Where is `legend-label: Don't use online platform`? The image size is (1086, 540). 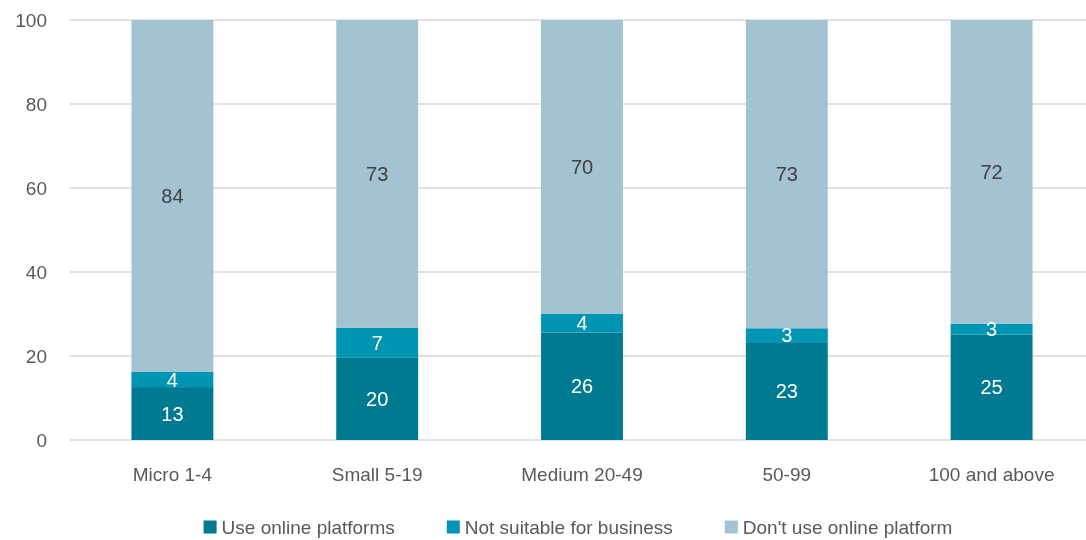 legend-label: Don't use online platform is located at coordinates (847, 527).